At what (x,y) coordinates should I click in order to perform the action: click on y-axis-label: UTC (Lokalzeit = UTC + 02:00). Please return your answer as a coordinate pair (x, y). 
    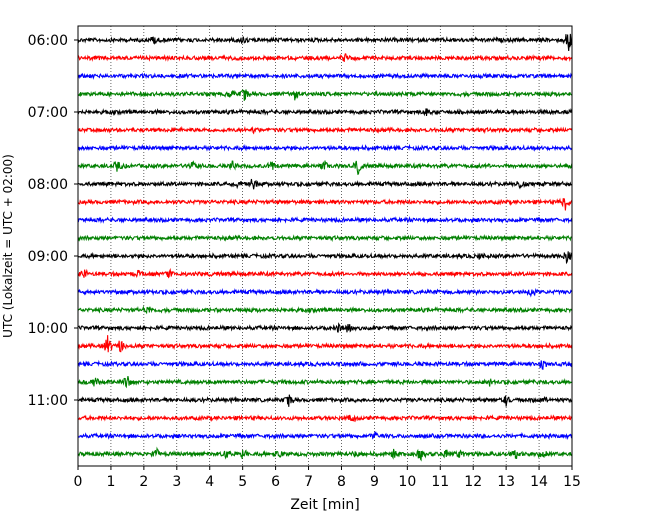
    Looking at the image, I should click on (8, 246).